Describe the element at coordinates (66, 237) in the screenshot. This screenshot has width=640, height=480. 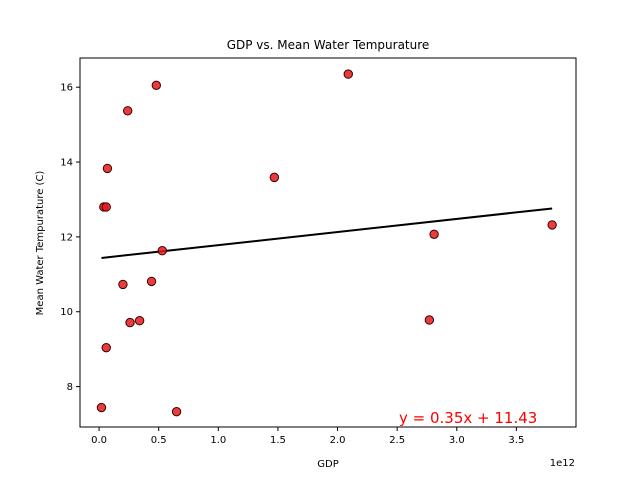
I see `y-tick-label-2: 12` at that location.